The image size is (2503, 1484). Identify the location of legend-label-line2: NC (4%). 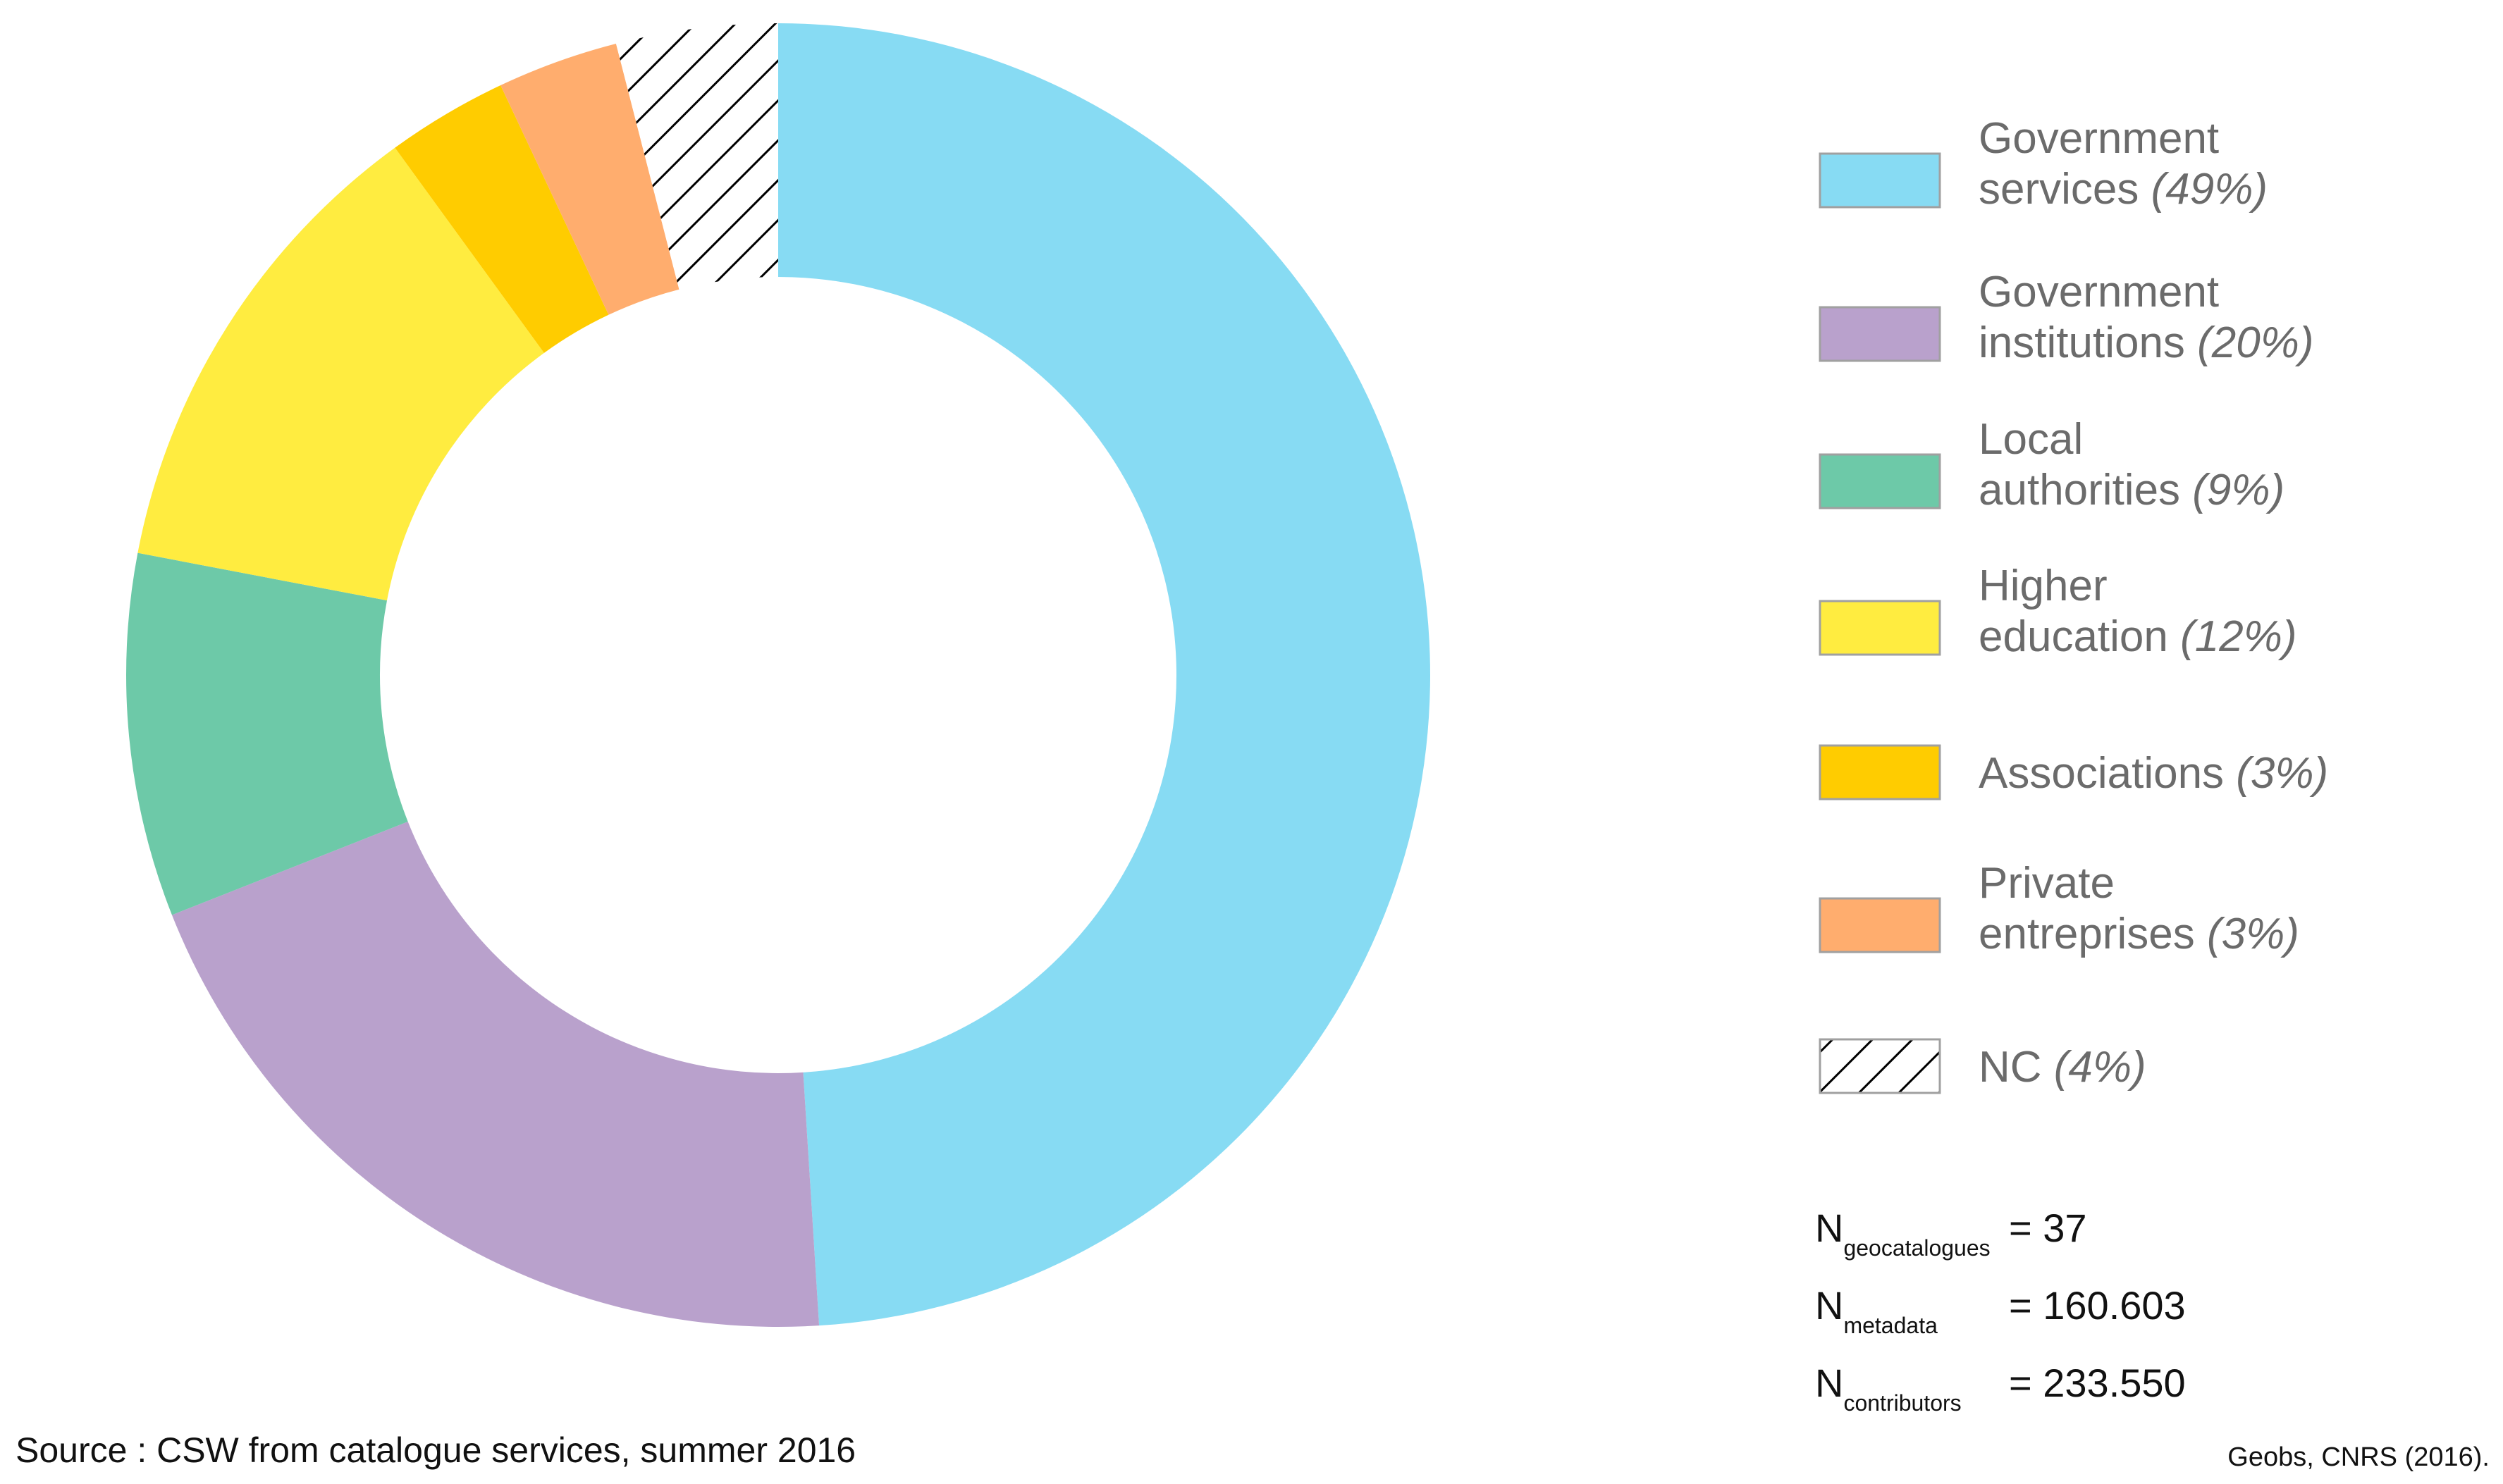
(2062, 1067).